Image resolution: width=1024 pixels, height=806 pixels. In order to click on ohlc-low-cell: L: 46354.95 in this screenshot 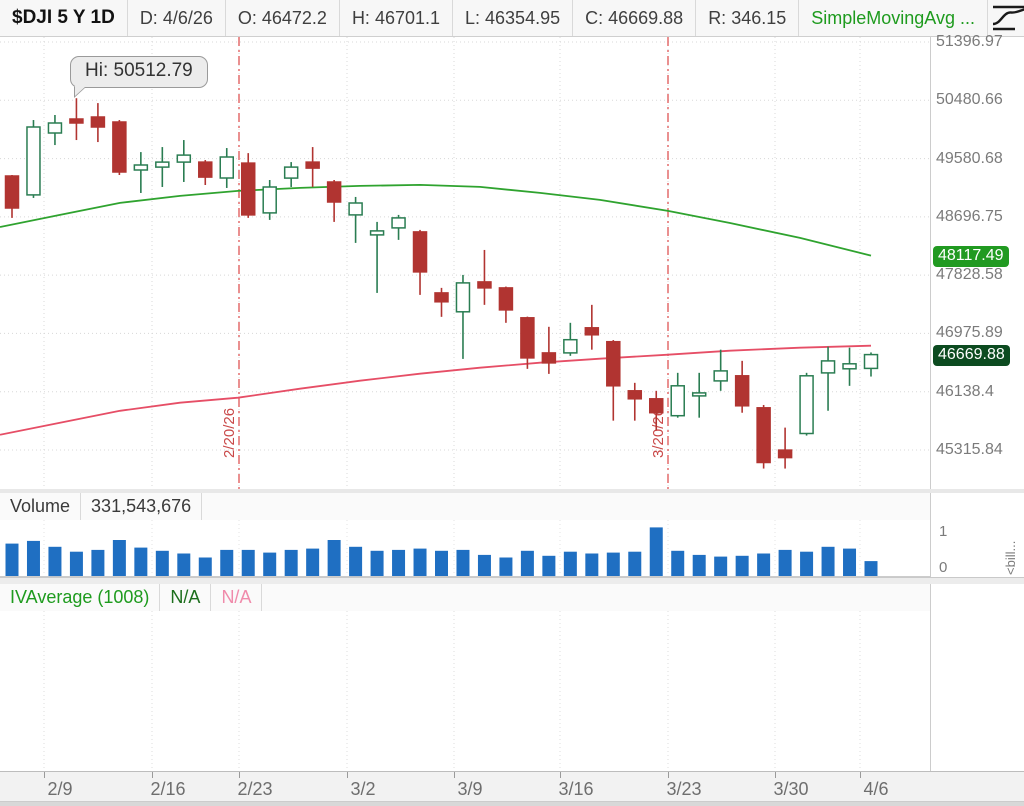, I will do `click(513, 18)`.